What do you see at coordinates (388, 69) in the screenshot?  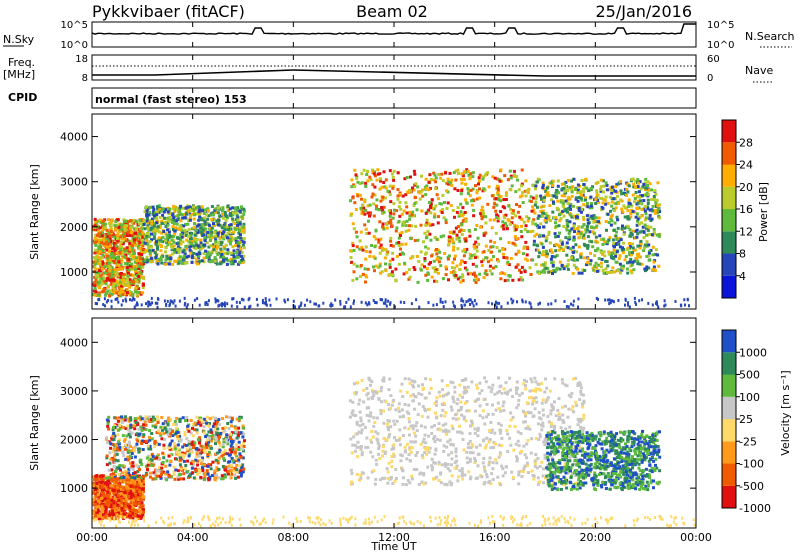 I see `freq-panel: 18 8 Freq. [MHz] 60 0 Nave` at bounding box center [388, 69].